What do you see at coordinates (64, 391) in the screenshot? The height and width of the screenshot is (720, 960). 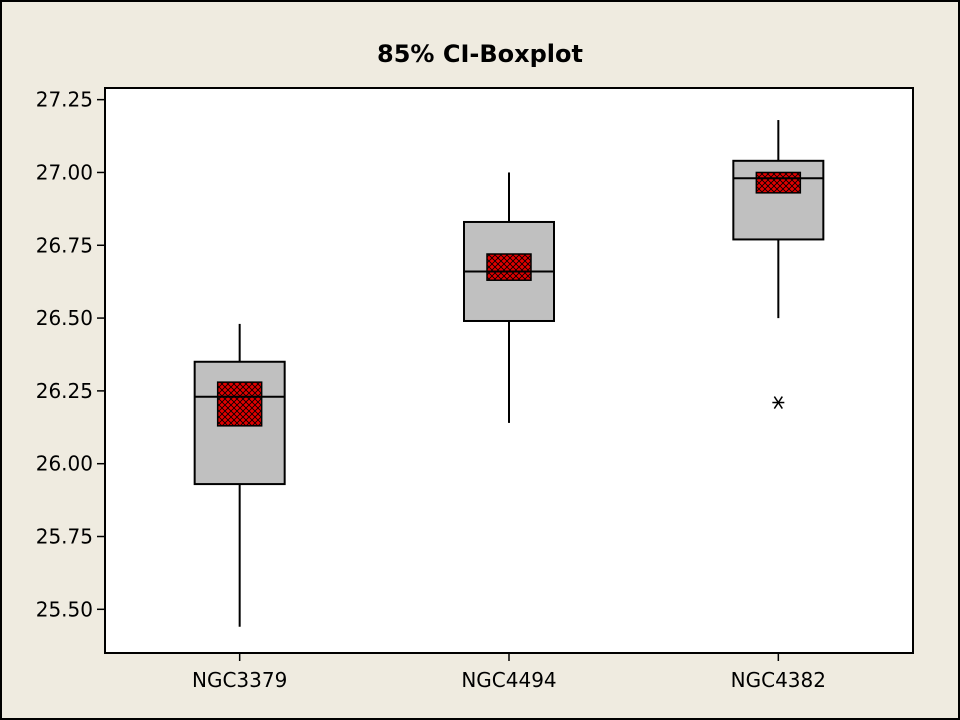 I see `y-tick-label: 26.25` at bounding box center [64, 391].